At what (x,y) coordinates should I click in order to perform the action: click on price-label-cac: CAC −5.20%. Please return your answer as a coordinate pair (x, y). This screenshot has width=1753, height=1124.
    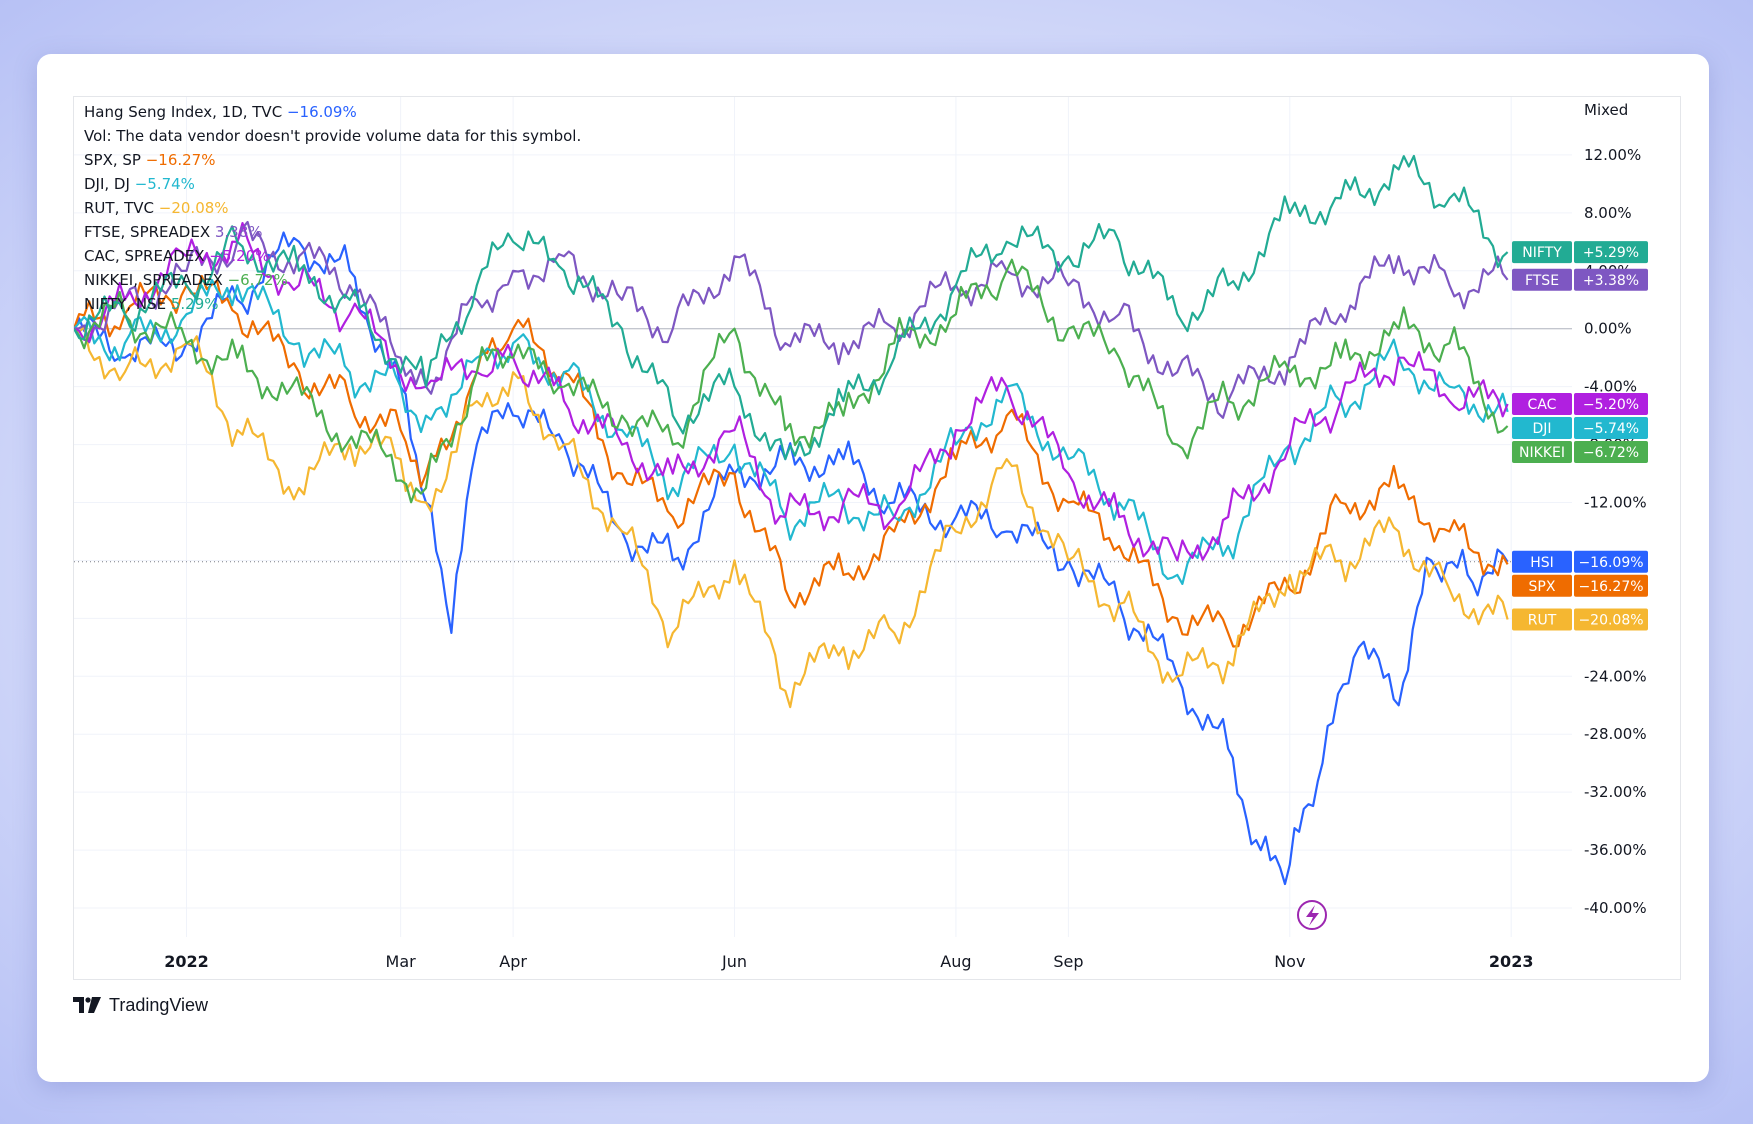
    Looking at the image, I should click on (1580, 404).